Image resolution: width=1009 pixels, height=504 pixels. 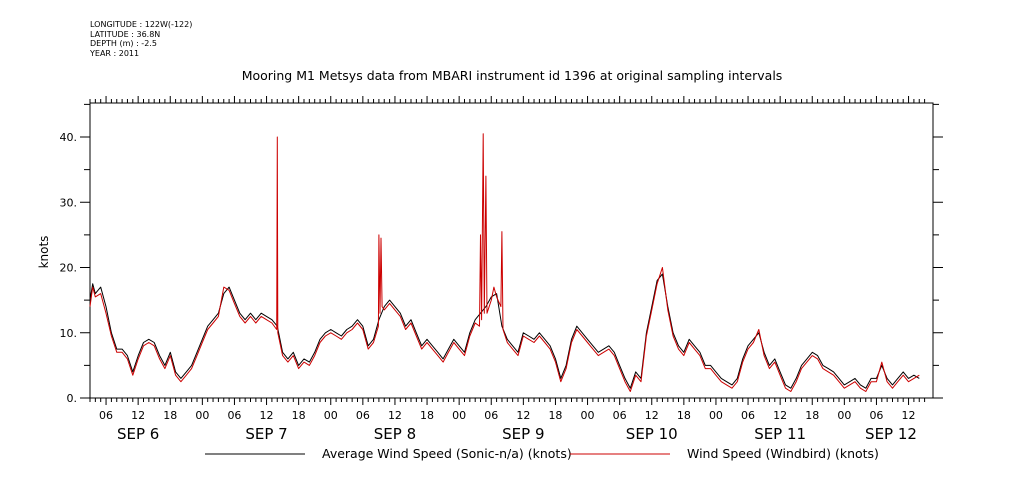 What do you see at coordinates (69, 333) in the screenshot?
I see `y-tick-label: 10.` at bounding box center [69, 333].